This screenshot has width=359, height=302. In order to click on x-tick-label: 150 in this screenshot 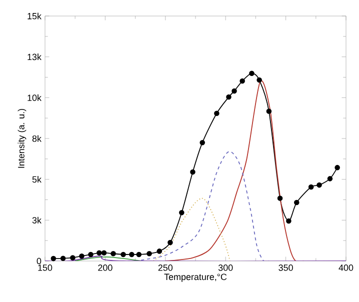, I will do `click(45, 267)`.